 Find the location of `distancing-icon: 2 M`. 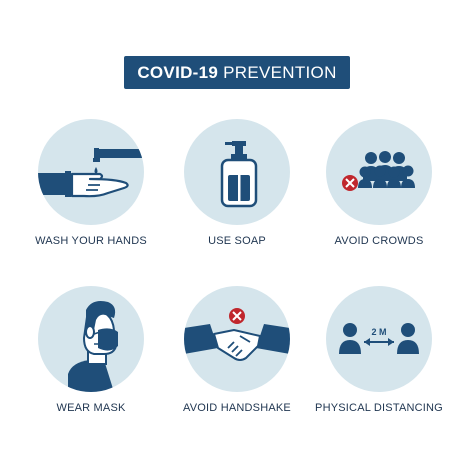

distancing-icon: 2 M is located at coordinates (379, 338).